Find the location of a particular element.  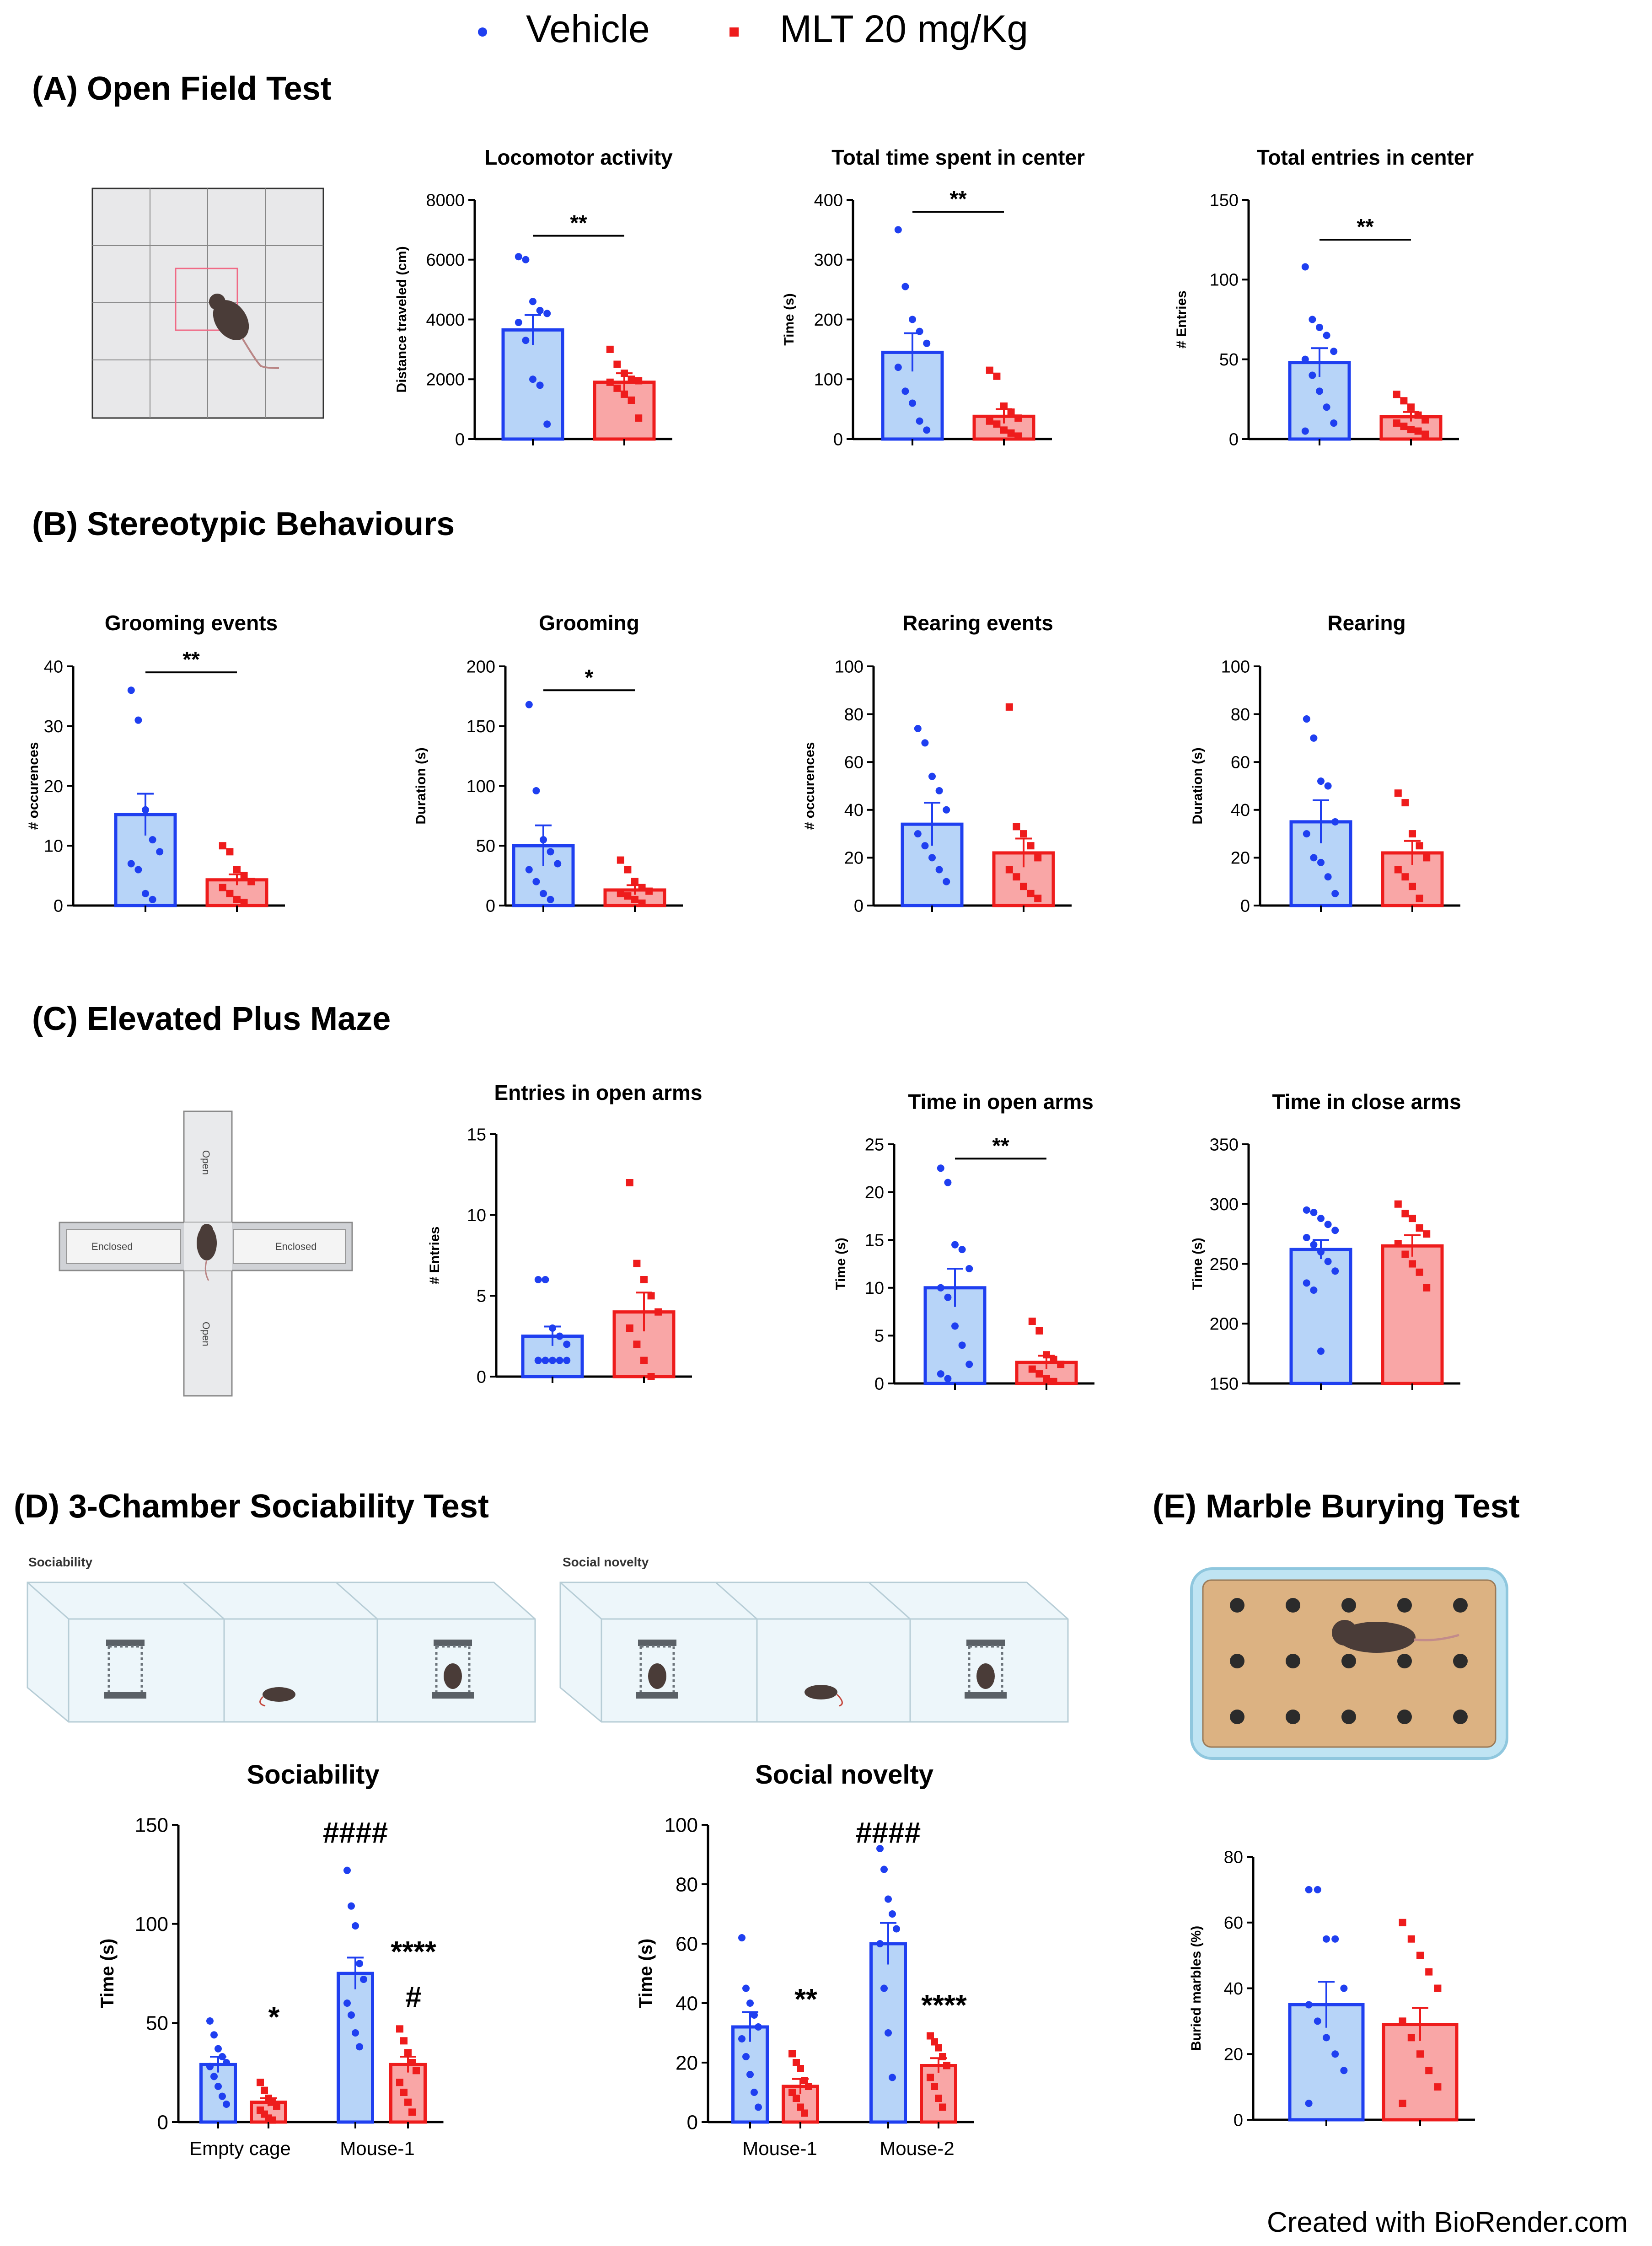

legend-marker-vehicle is located at coordinates (482, 32).